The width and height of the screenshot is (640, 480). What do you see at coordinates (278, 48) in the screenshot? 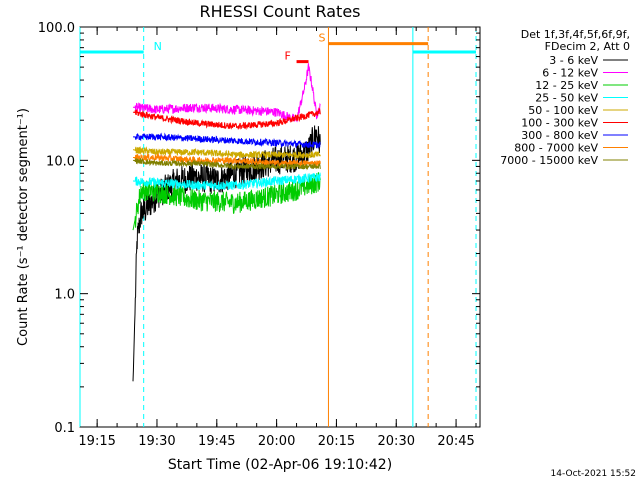
I see `annotation-bars: N F S` at bounding box center [278, 48].